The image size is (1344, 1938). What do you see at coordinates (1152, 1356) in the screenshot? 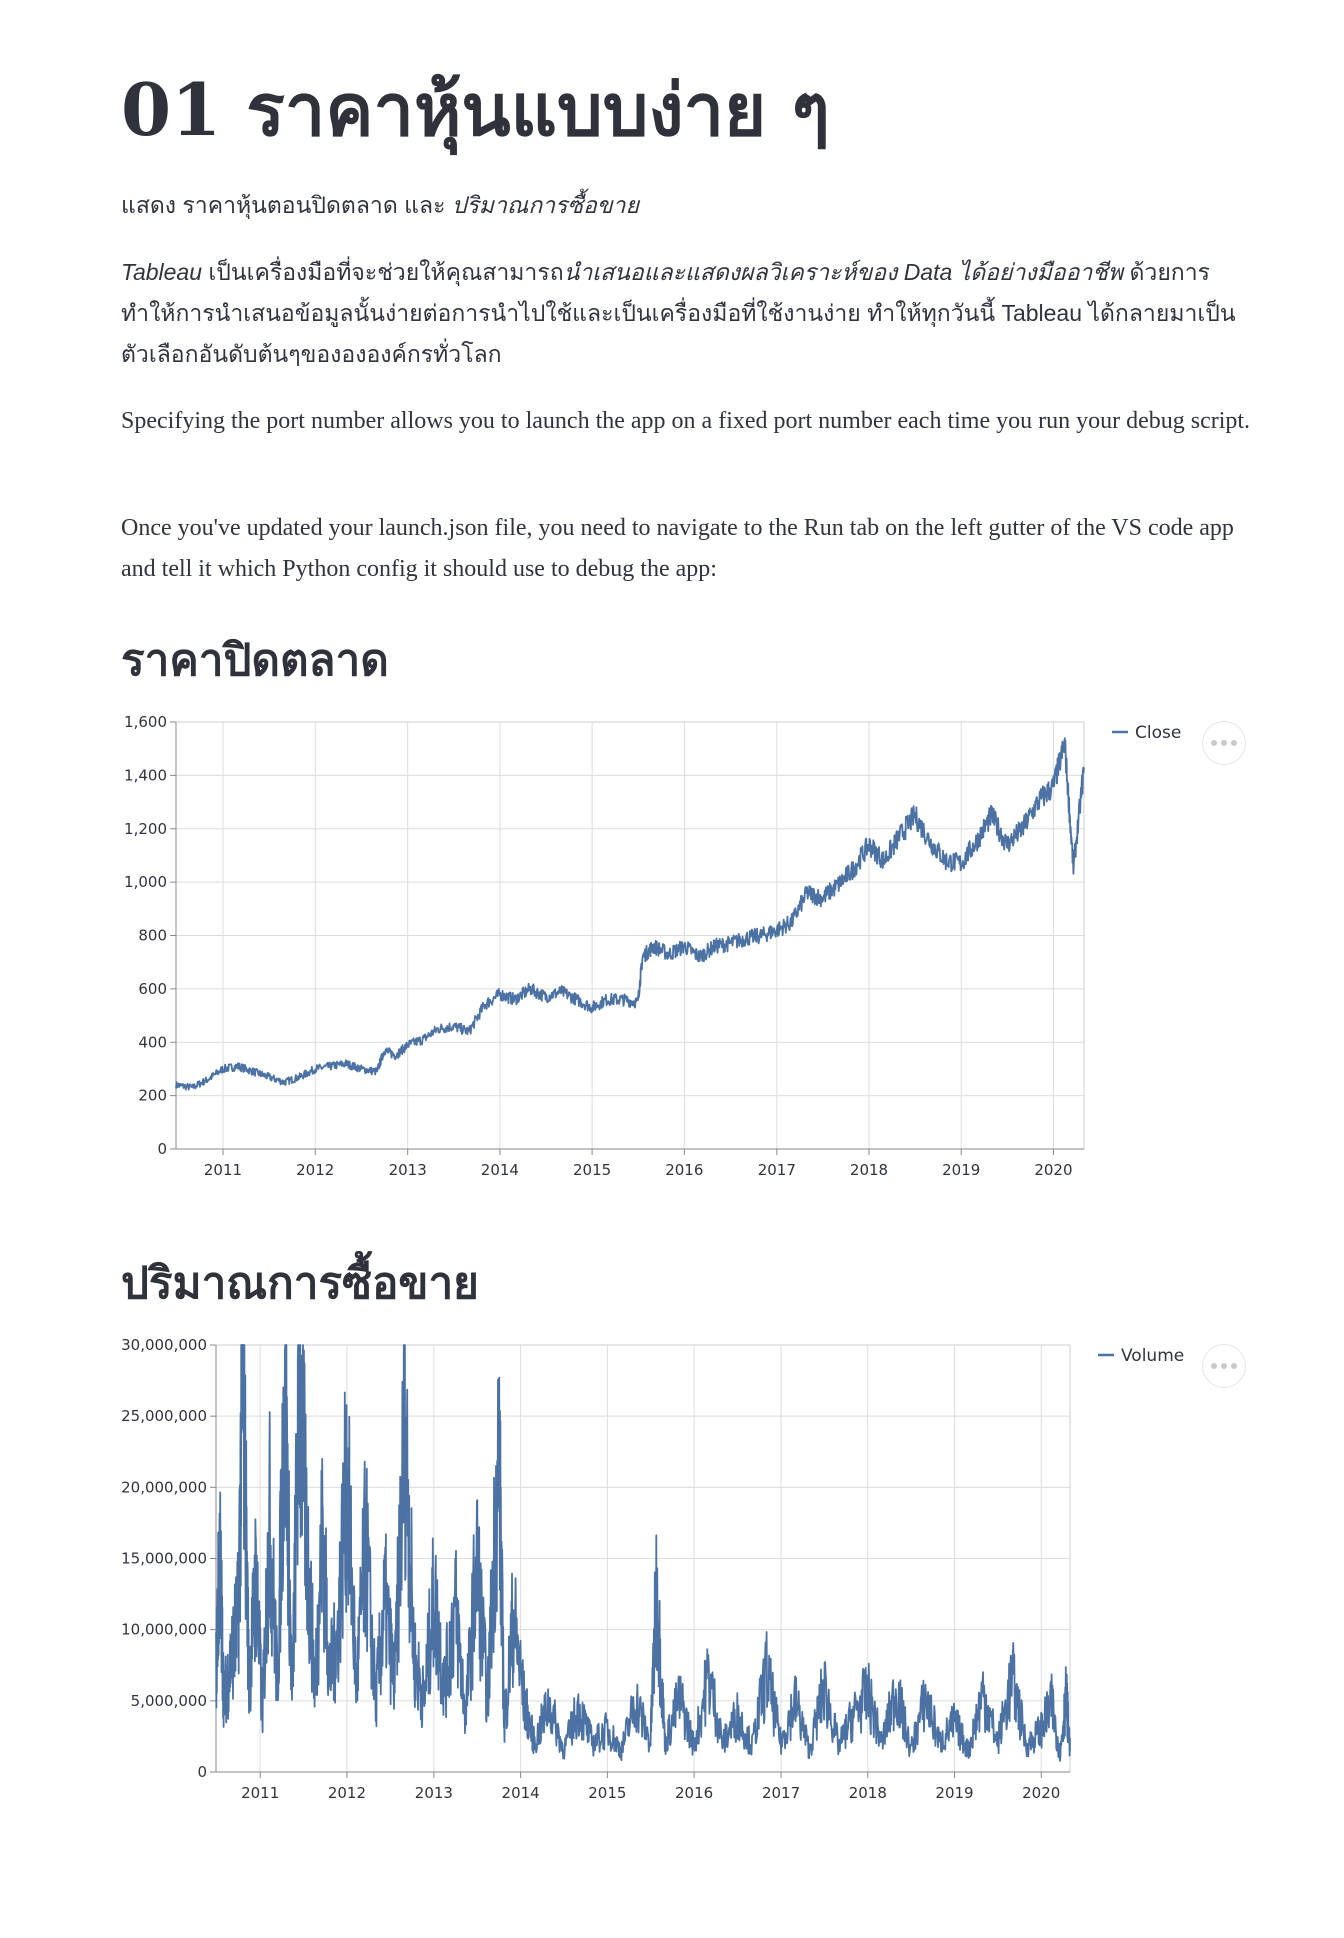
I see `legend-label: Volume` at bounding box center [1152, 1356].